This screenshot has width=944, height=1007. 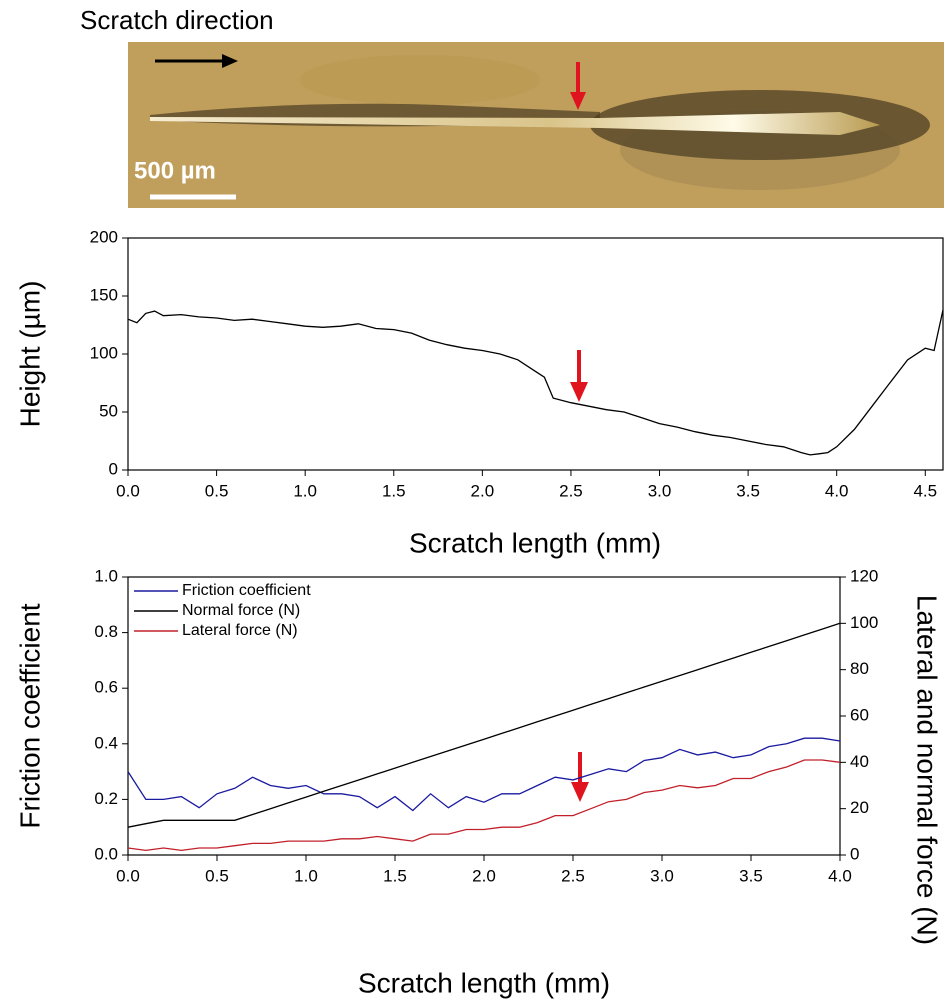 What do you see at coordinates (925, 490) in the screenshot?
I see `x-tick-label: 4.5` at bounding box center [925, 490].